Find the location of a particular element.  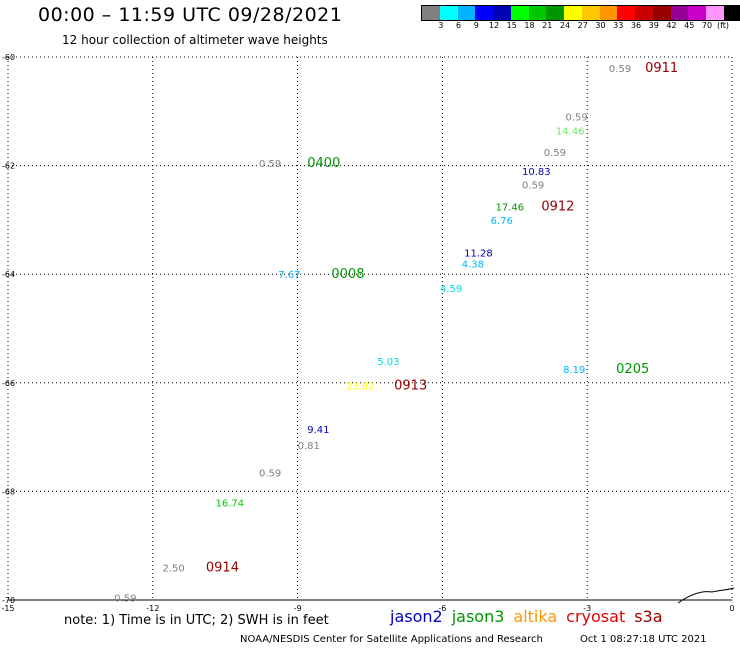

coastline is located at coordinates (706, 595).